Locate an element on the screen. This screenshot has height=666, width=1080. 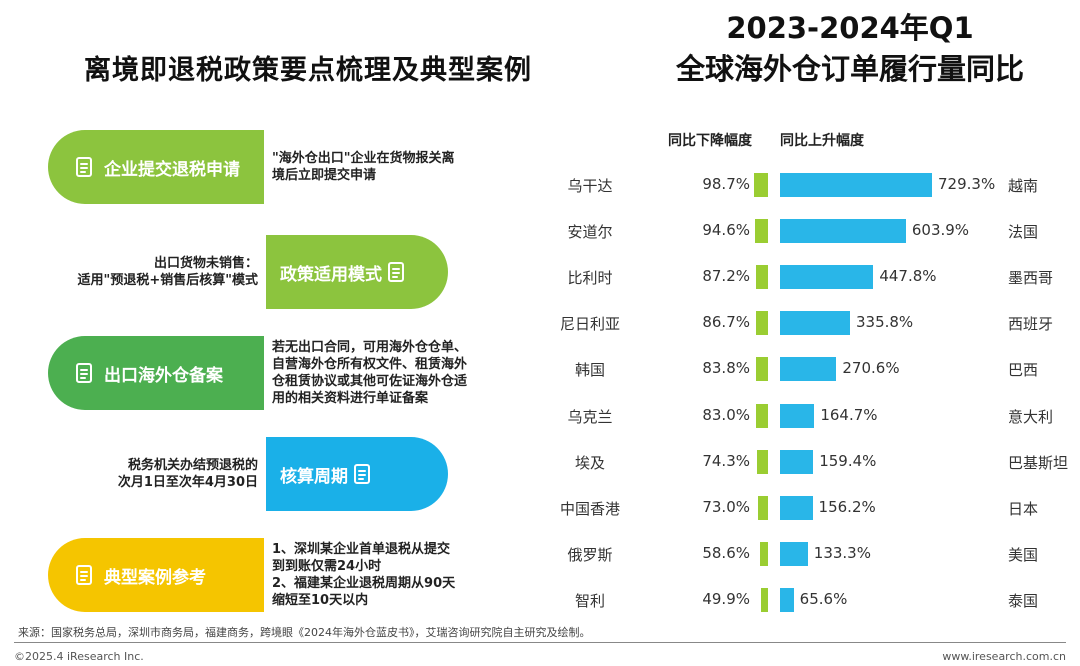
policy-desc-2: 出口货物未销售： 适用"预退税+销售后核算"模式 is located at coordinates (168, 272).